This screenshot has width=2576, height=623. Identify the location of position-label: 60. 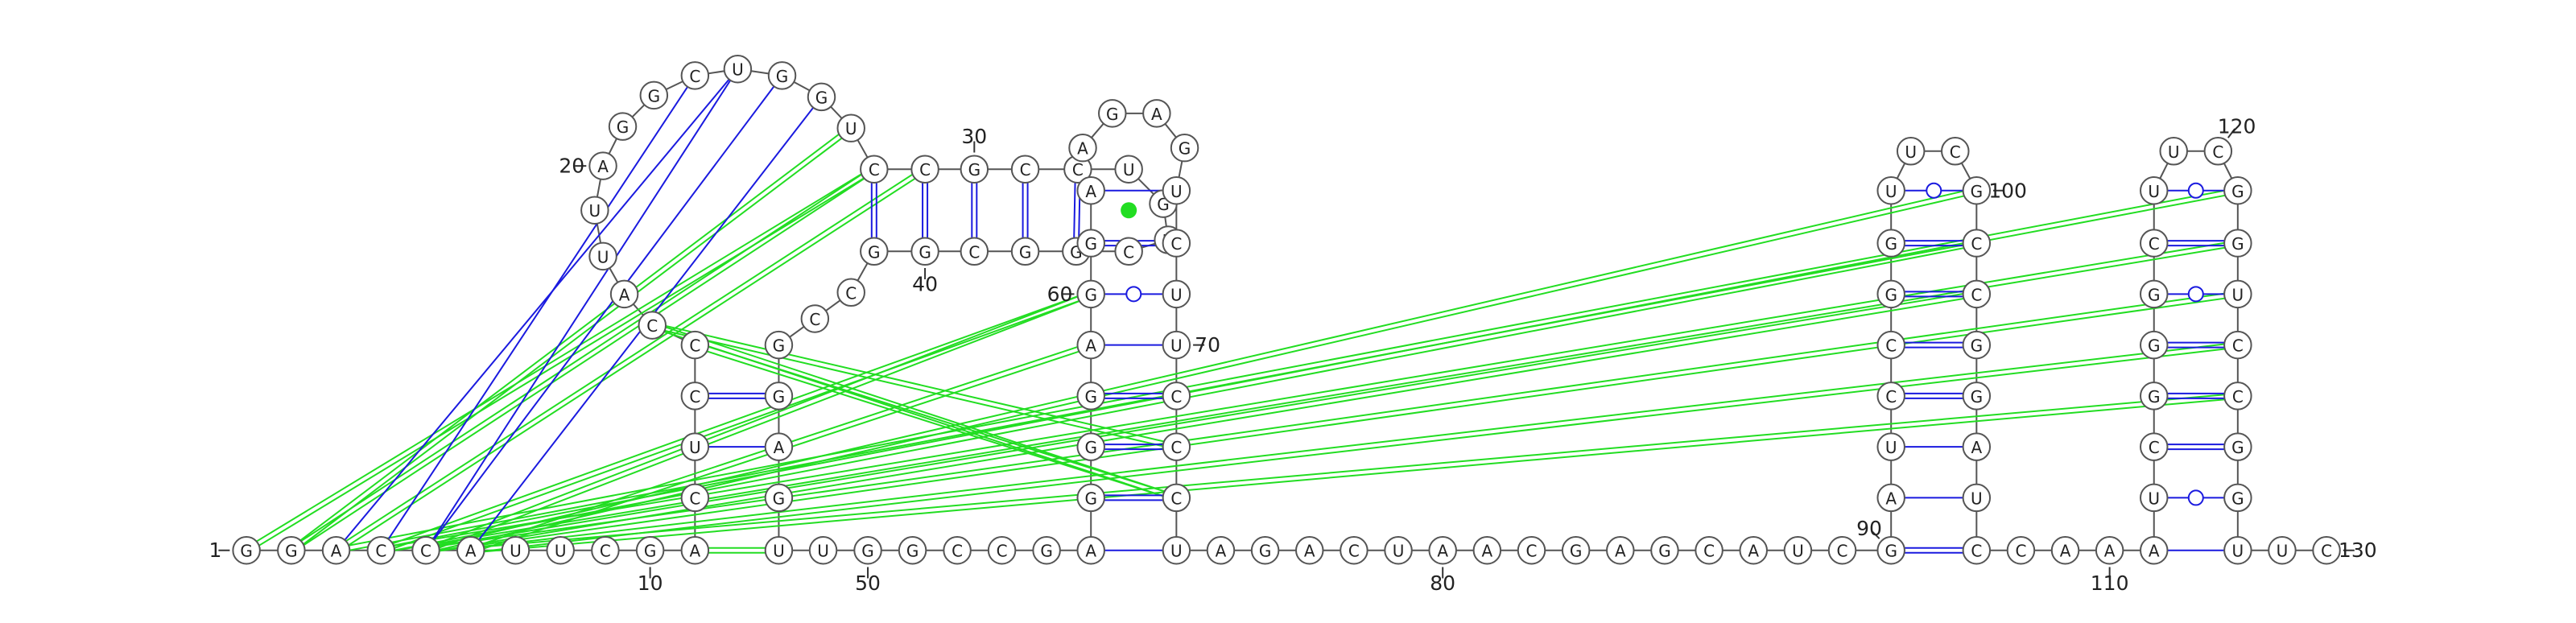
(1060, 294).